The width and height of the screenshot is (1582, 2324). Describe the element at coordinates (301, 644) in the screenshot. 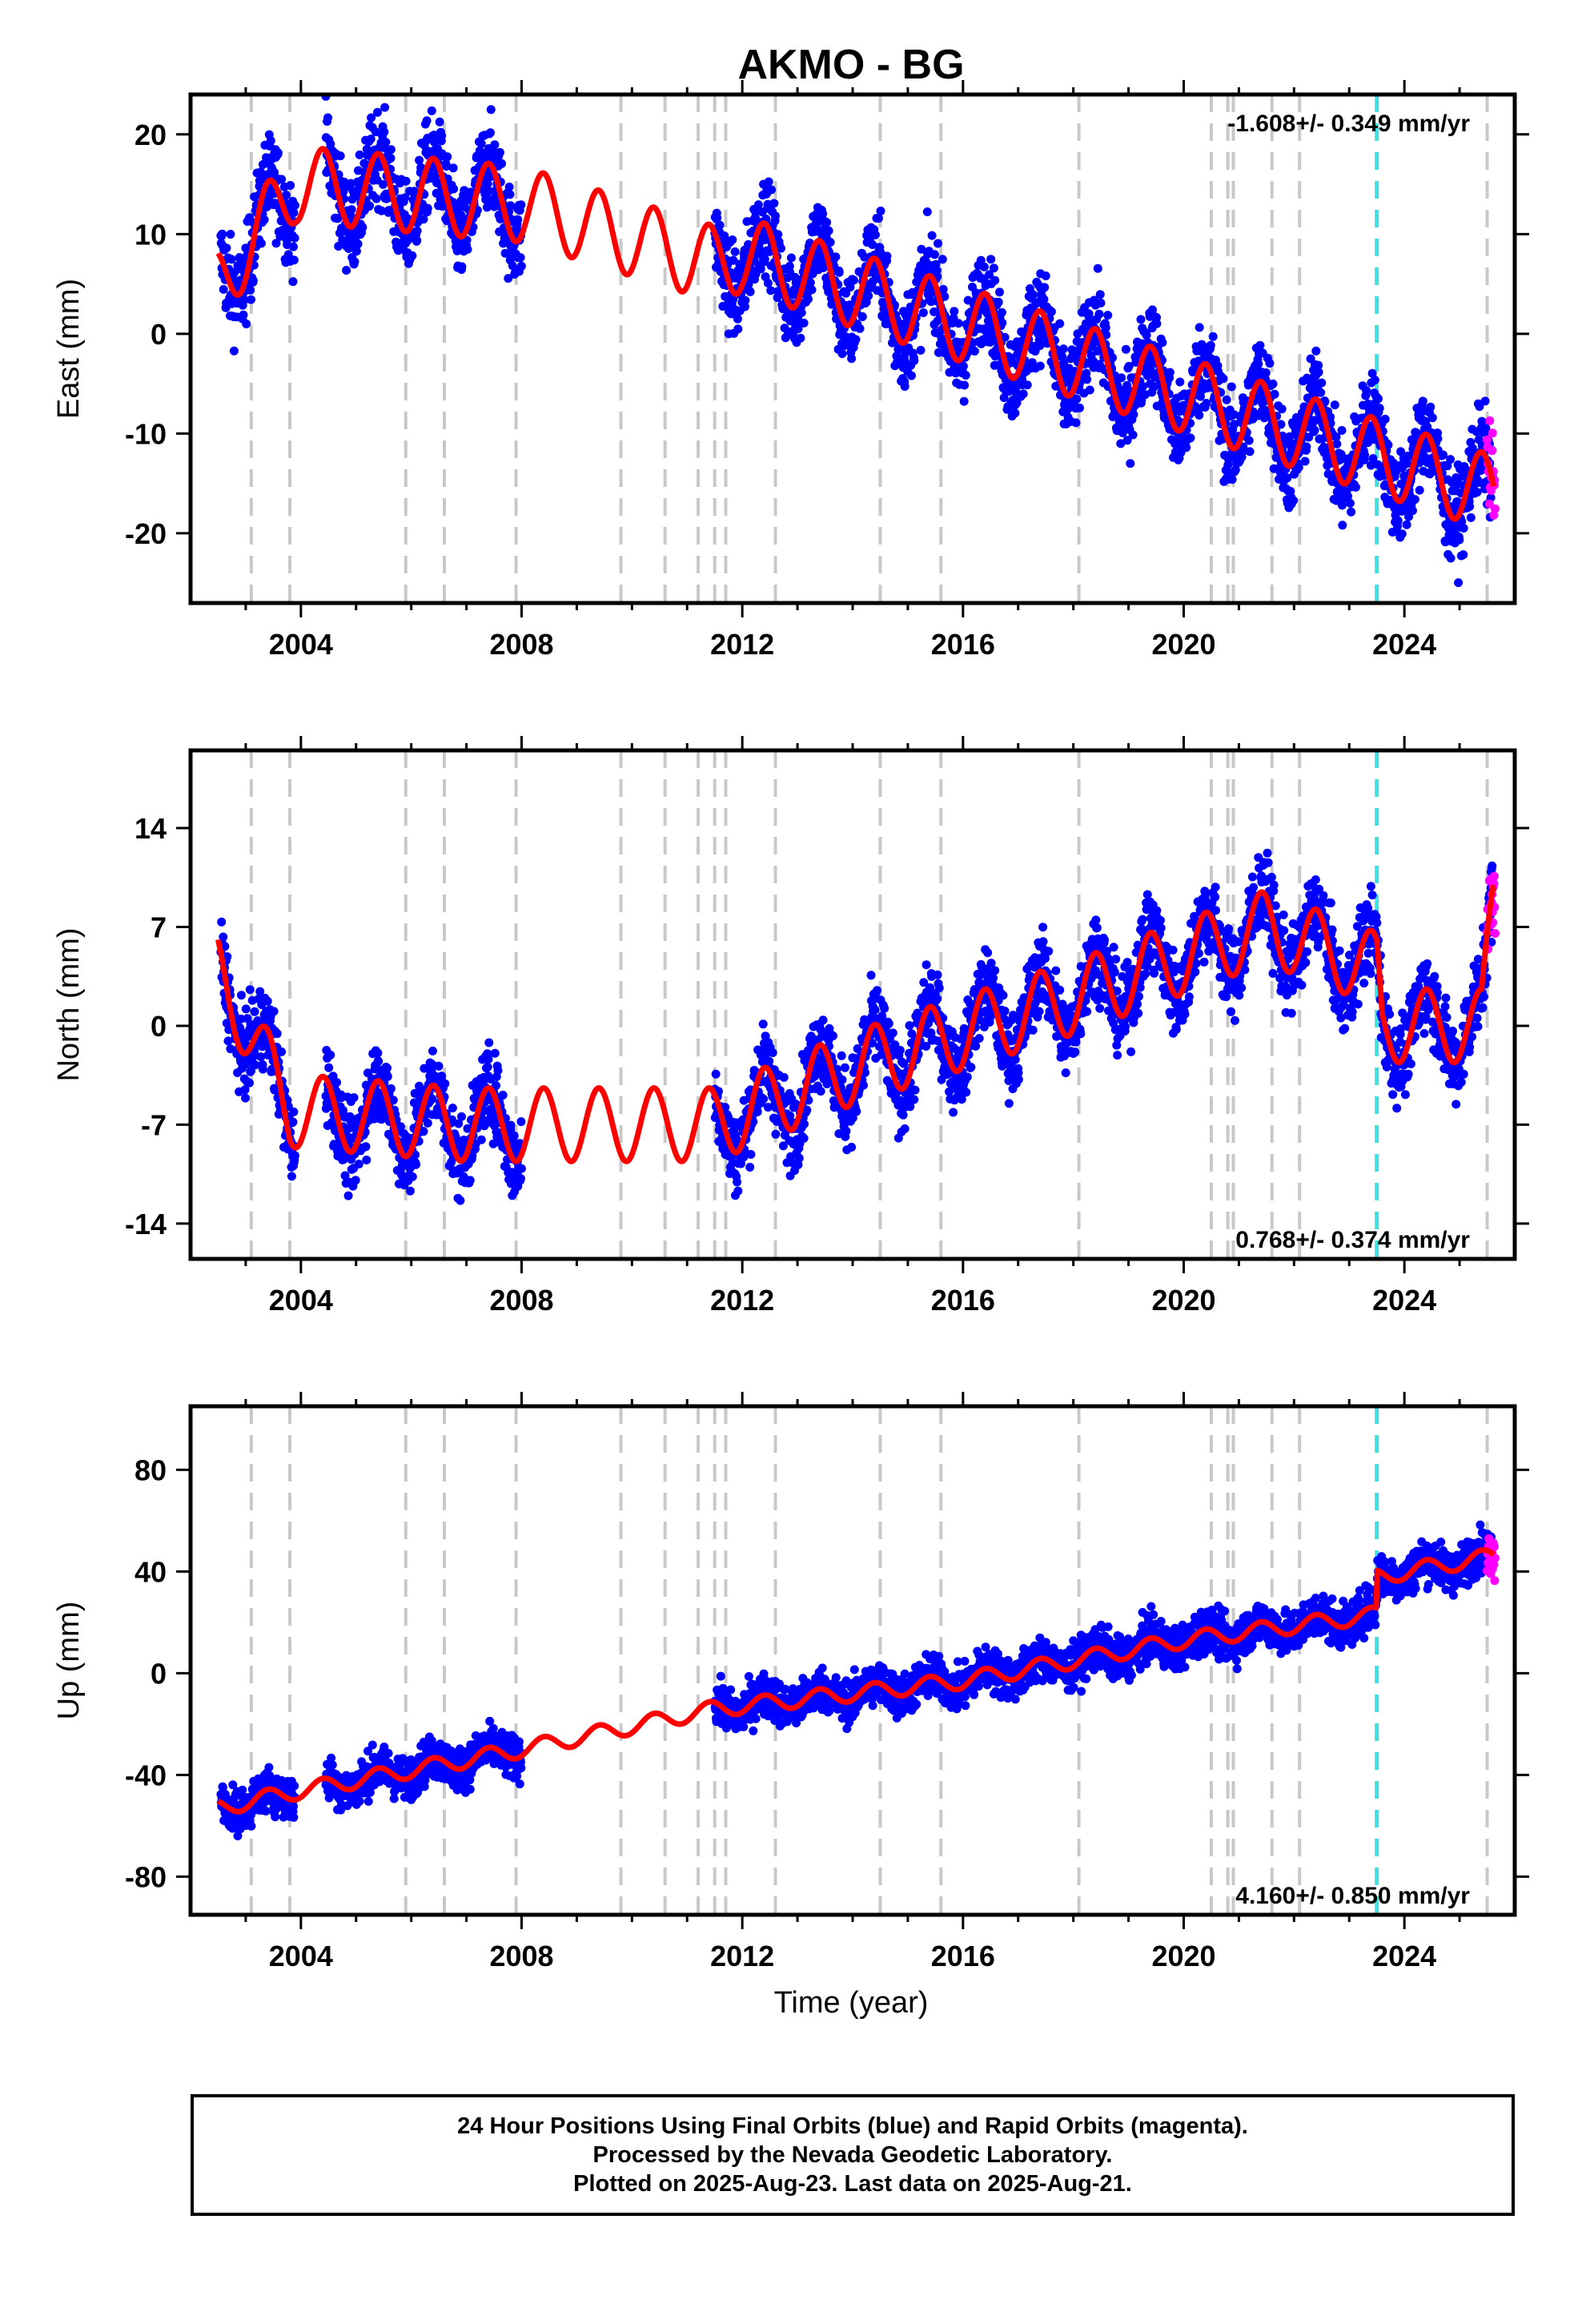

I see `x-tick-label: 2004` at that location.